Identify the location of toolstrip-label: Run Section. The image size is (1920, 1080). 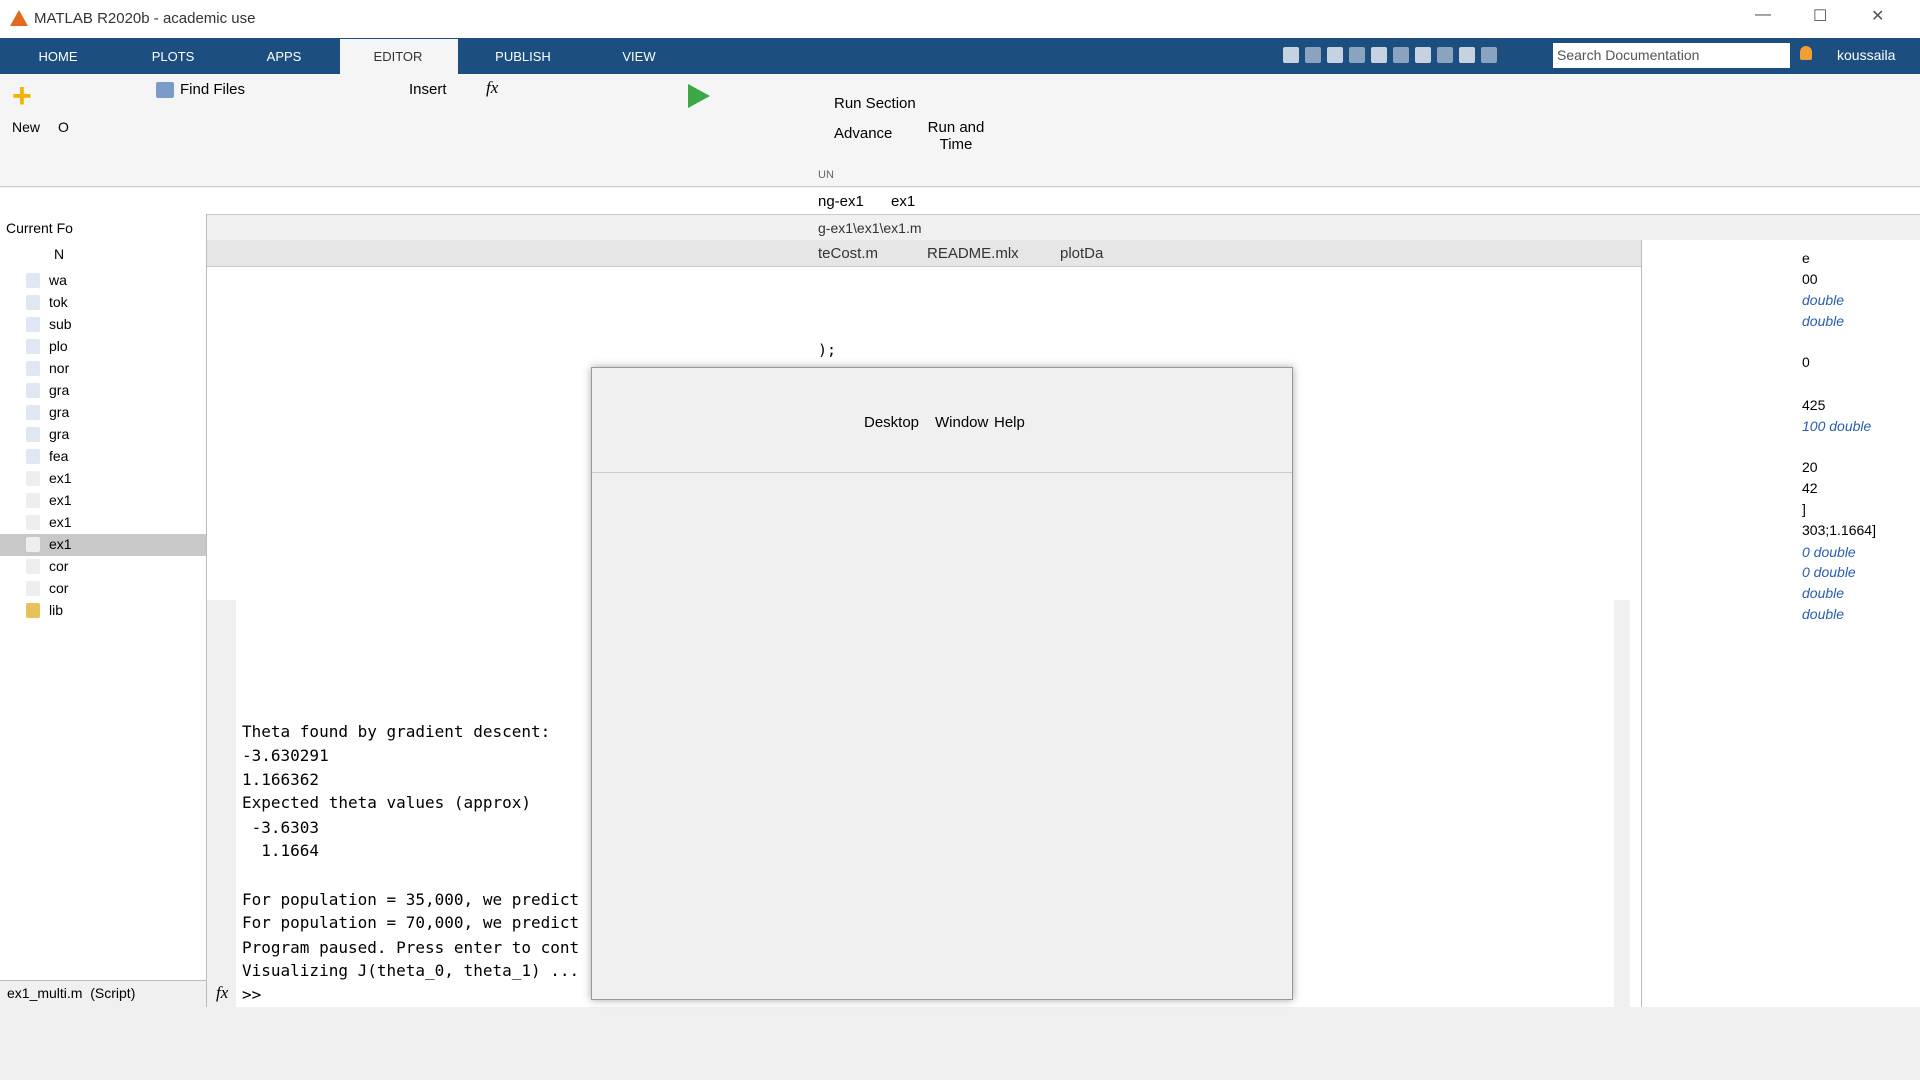
(875, 103).